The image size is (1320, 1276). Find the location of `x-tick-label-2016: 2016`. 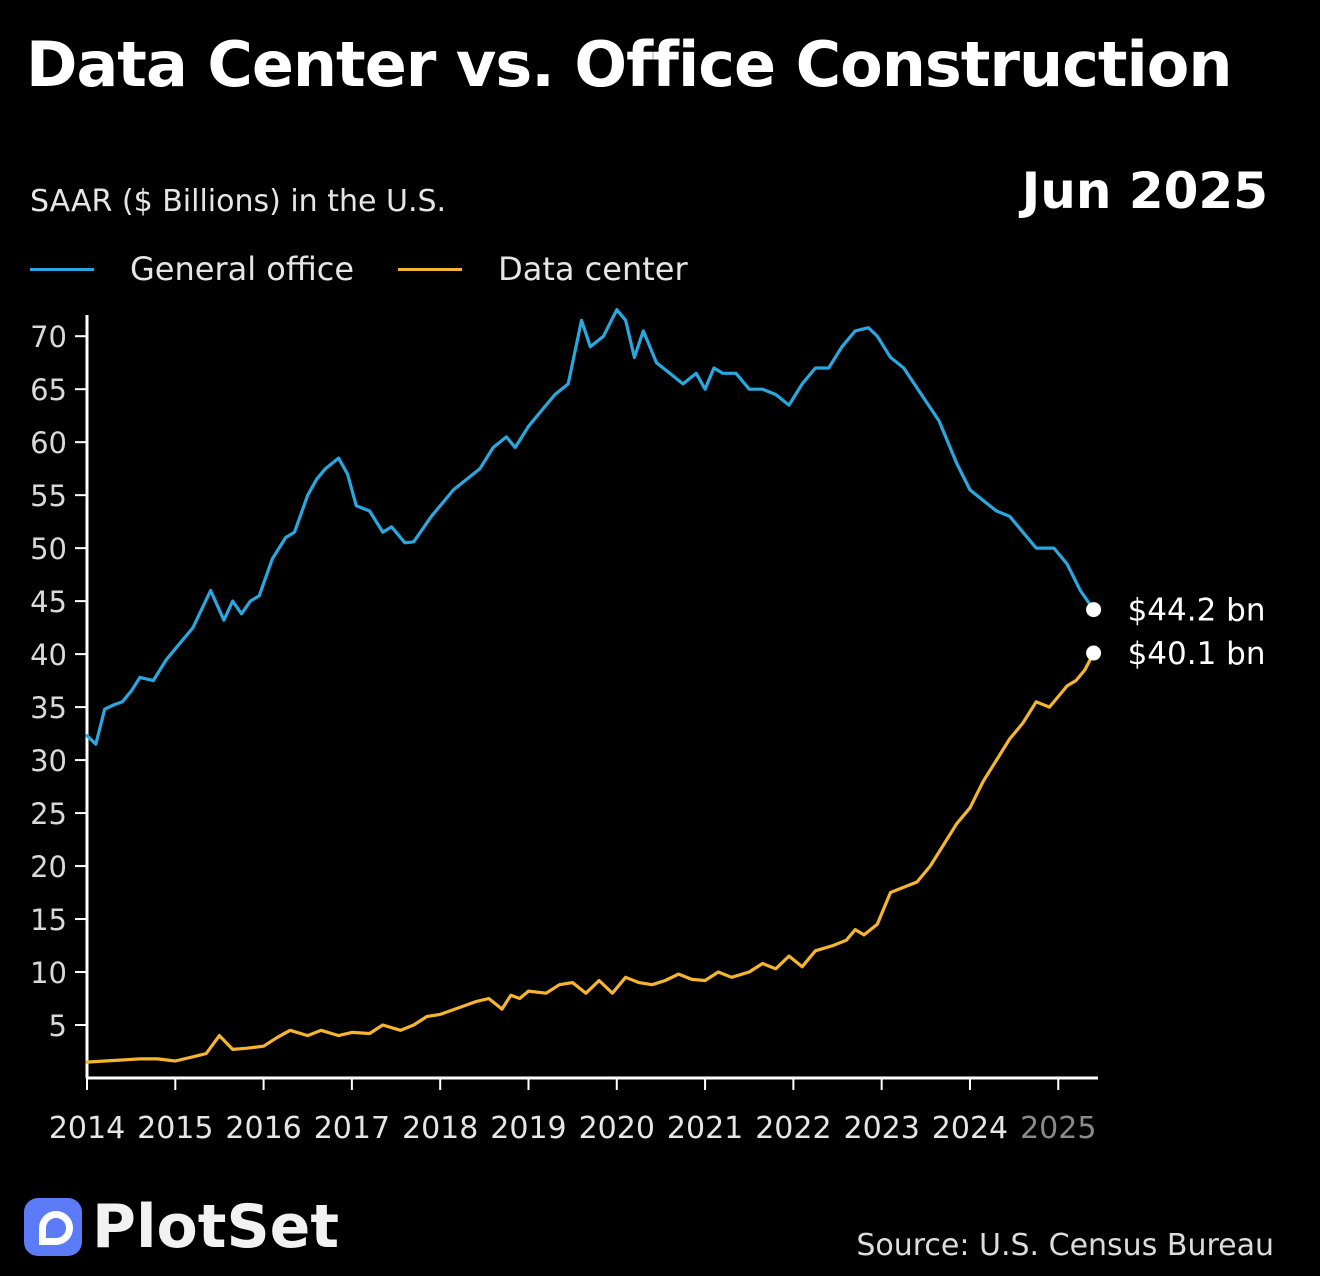

x-tick-label-2016: 2016 is located at coordinates (263, 1128).